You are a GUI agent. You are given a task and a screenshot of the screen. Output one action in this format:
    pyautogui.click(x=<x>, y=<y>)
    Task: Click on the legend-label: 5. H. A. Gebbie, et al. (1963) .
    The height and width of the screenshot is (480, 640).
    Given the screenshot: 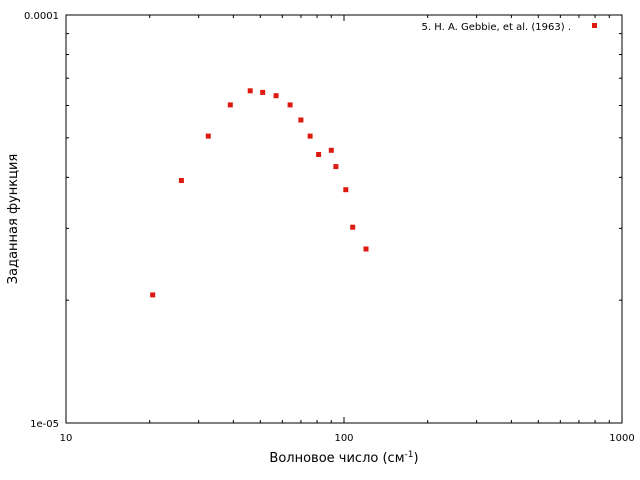 What is the action you would take?
    pyautogui.click(x=496, y=27)
    